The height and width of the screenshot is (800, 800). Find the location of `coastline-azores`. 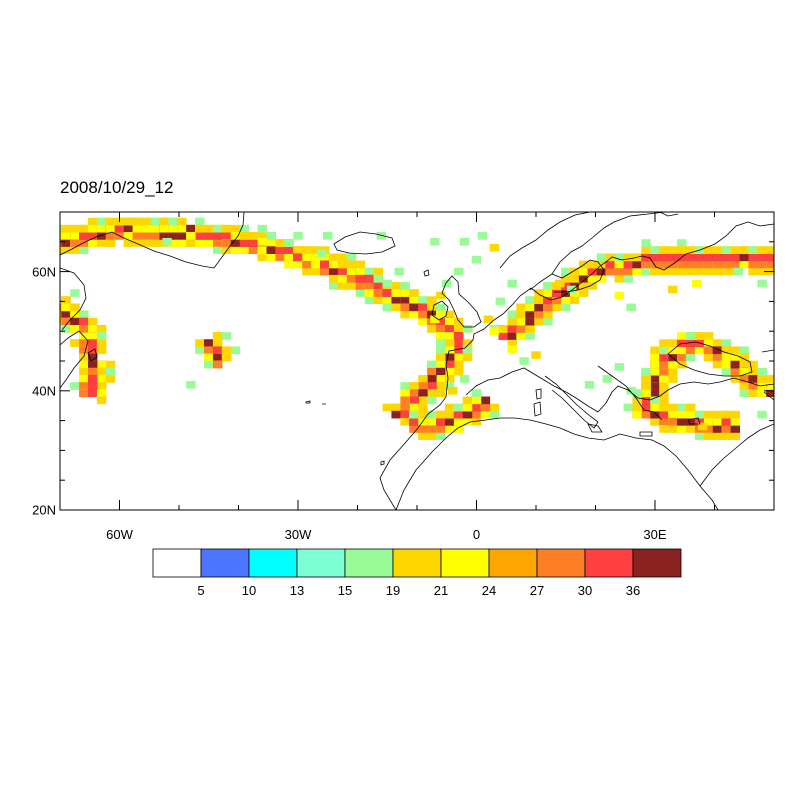

coastline-azores is located at coordinates (315, 402).